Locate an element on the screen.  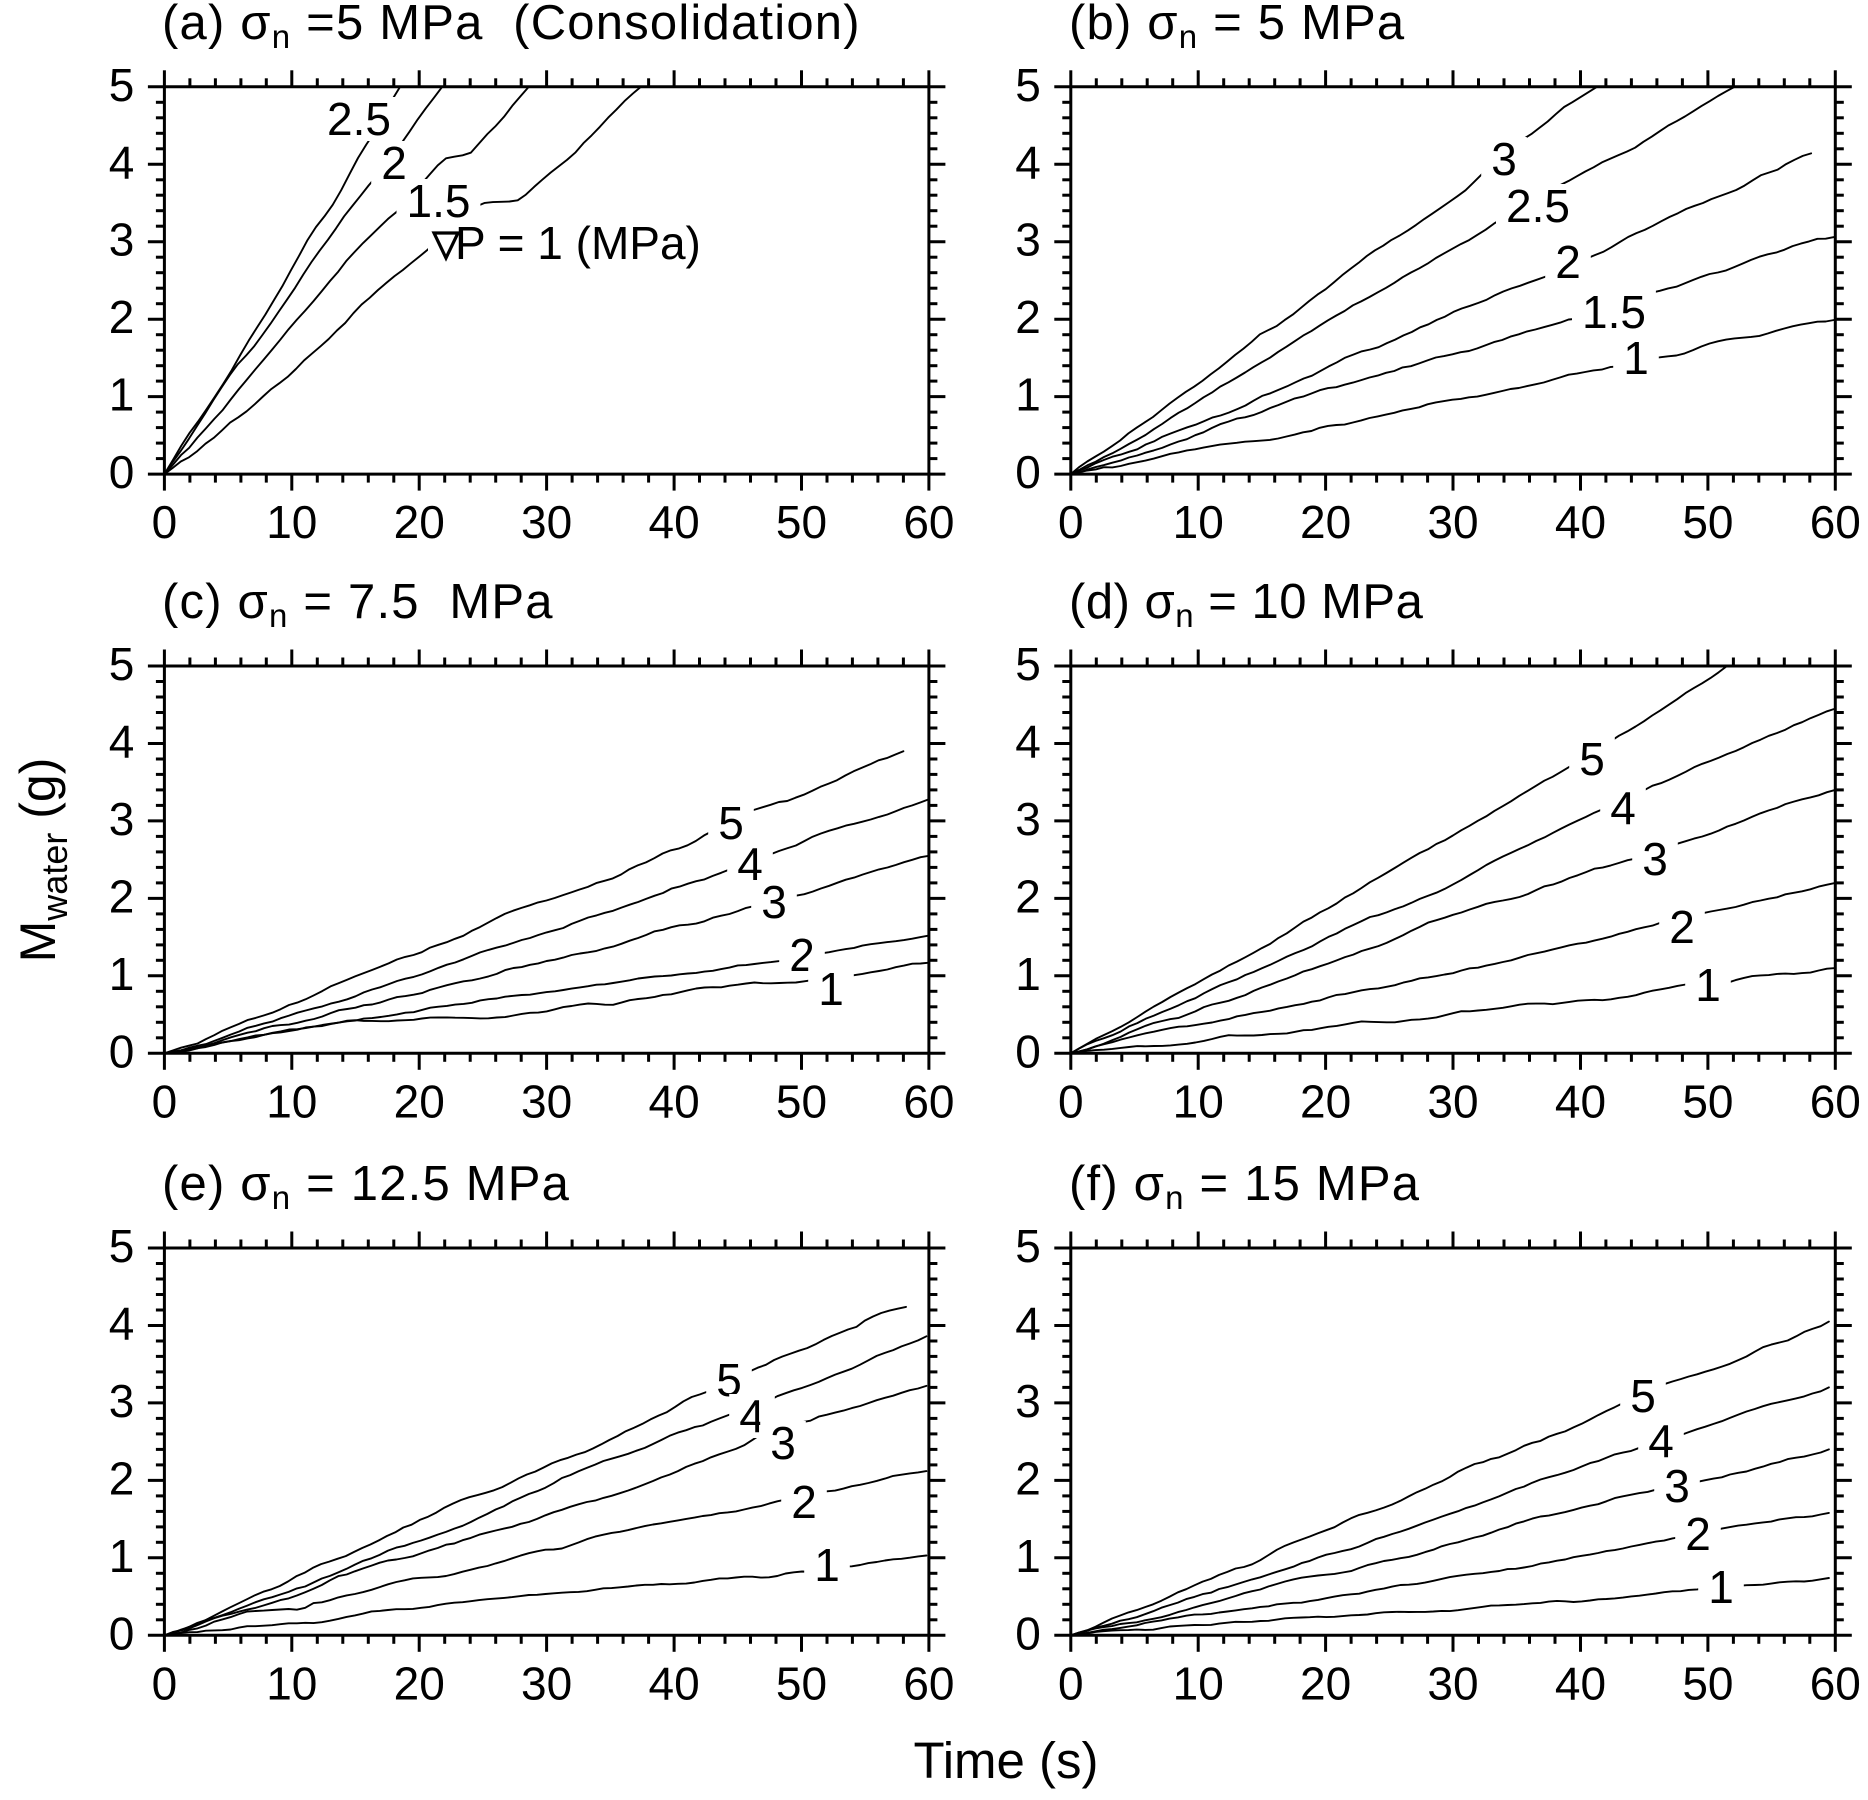
svg-text: (b) σn = 5 MPa is located at coordinates (1237, 27).